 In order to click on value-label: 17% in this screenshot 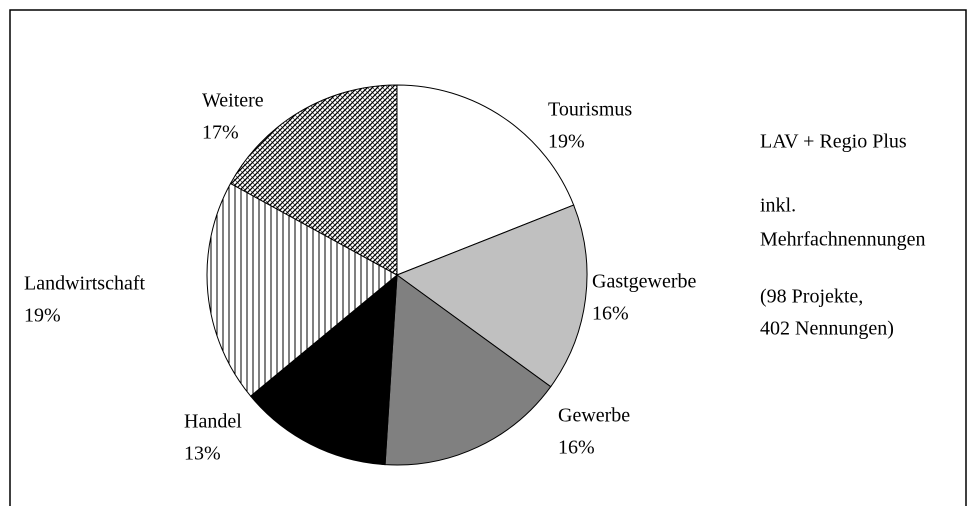, I will do `click(220, 133)`.